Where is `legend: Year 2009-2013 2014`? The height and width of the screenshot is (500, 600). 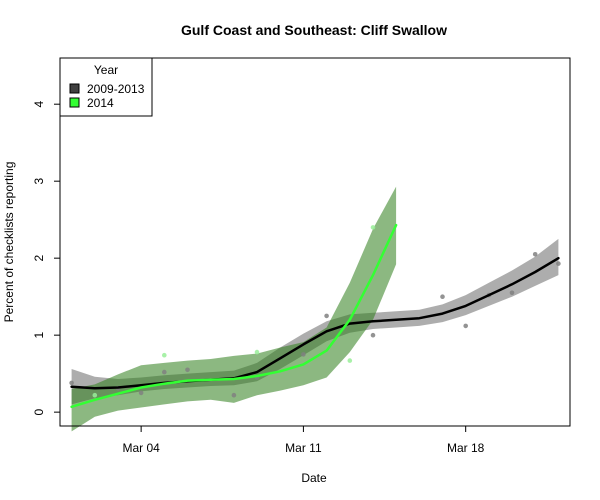
legend: Year 2009-2013 2014 is located at coordinates (106, 87).